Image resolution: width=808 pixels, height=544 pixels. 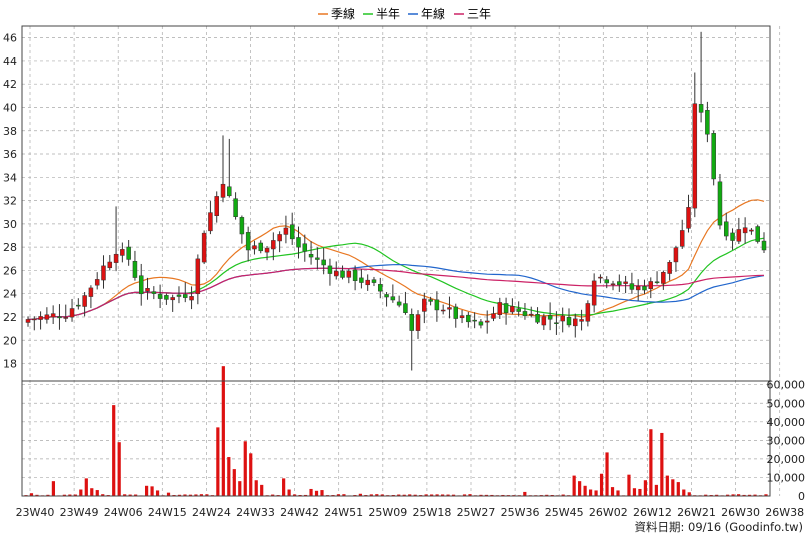 What do you see at coordinates (472, 14) in the screenshot?
I see `legend-item-three-year: 三年` at bounding box center [472, 14].